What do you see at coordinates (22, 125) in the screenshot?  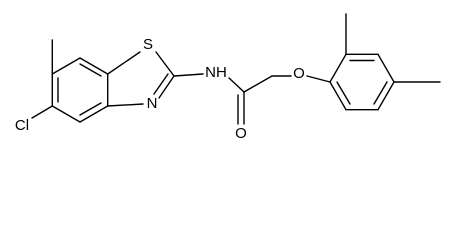 I see `atom-label: Cl` at bounding box center [22, 125].